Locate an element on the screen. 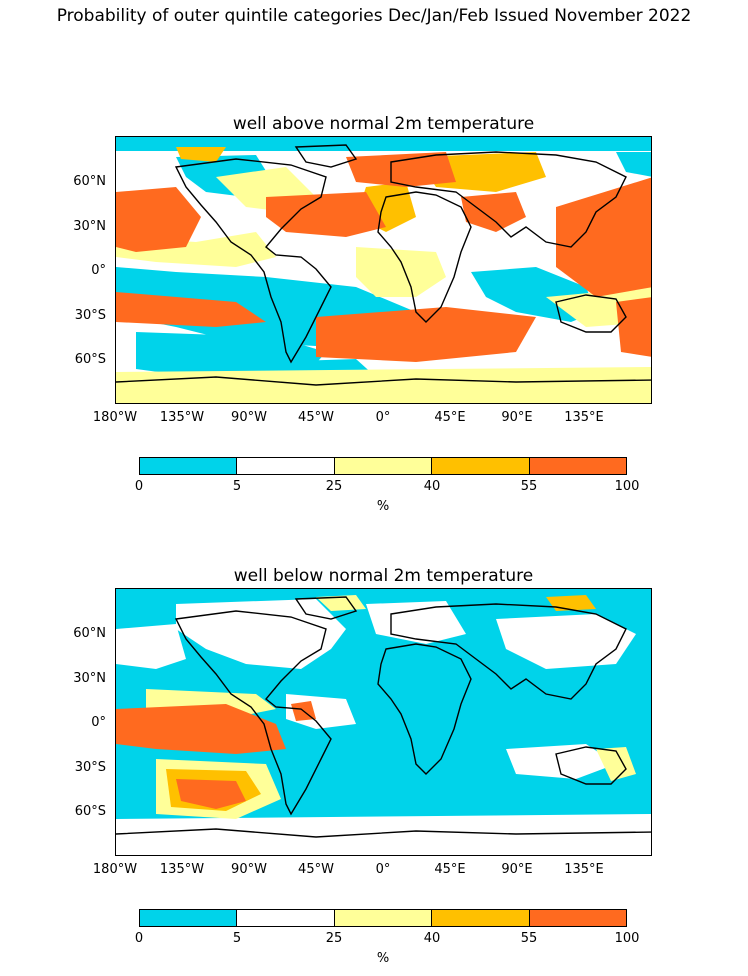 The width and height of the screenshot is (748, 976). colorbar-below is located at coordinates (383, 918).